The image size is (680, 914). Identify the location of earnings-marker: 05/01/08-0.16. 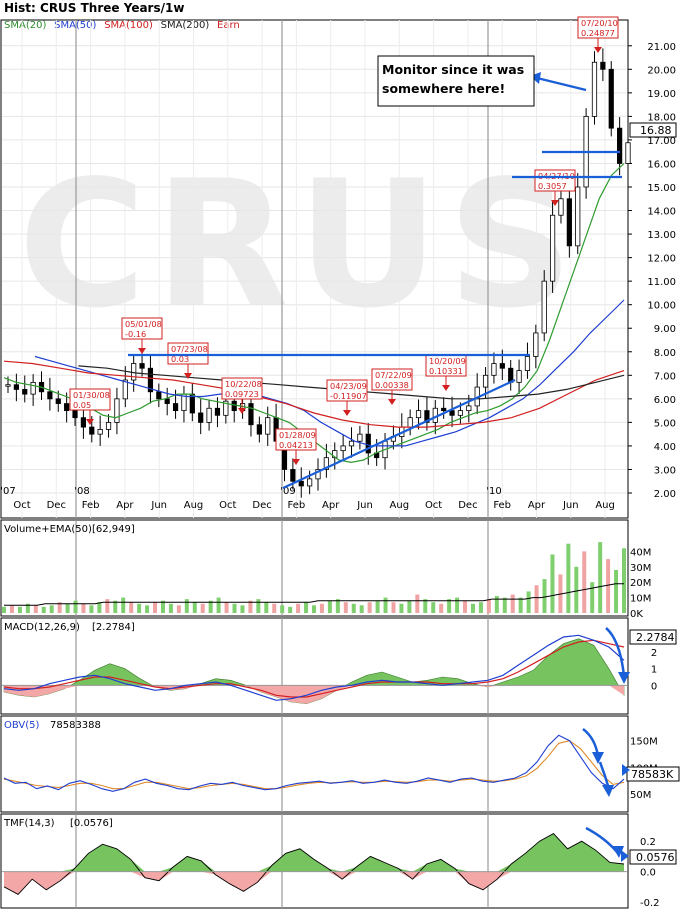
(142, 335).